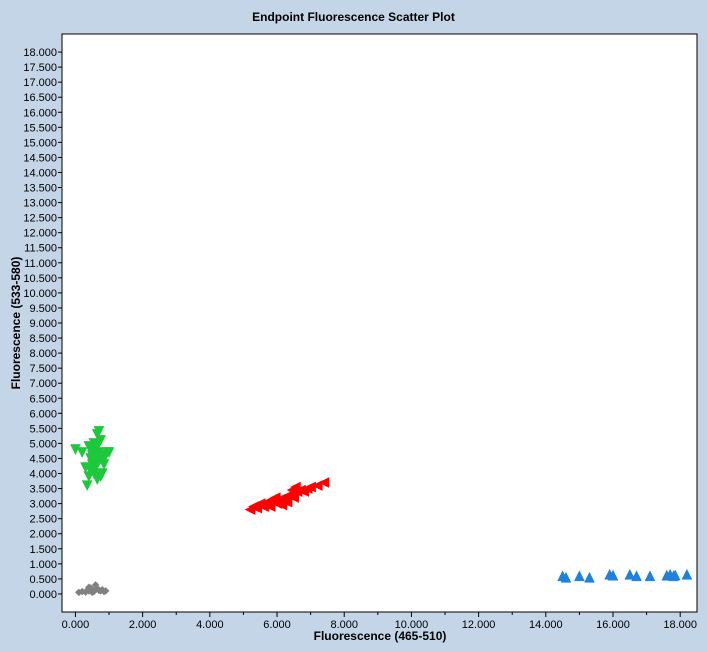  What do you see at coordinates (43, 475) in the screenshot?
I see `y-tick-label: 4.000` at bounding box center [43, 475].